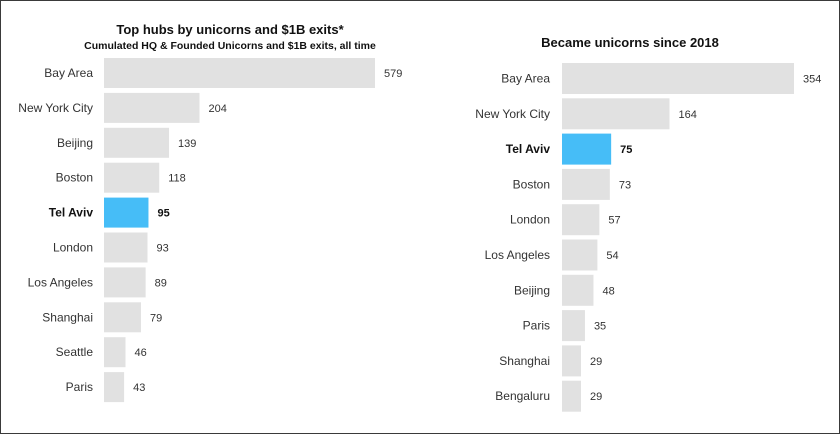 This screenshot has height=434, width=840. I want to click on value-label: 139, so click(187, 144).